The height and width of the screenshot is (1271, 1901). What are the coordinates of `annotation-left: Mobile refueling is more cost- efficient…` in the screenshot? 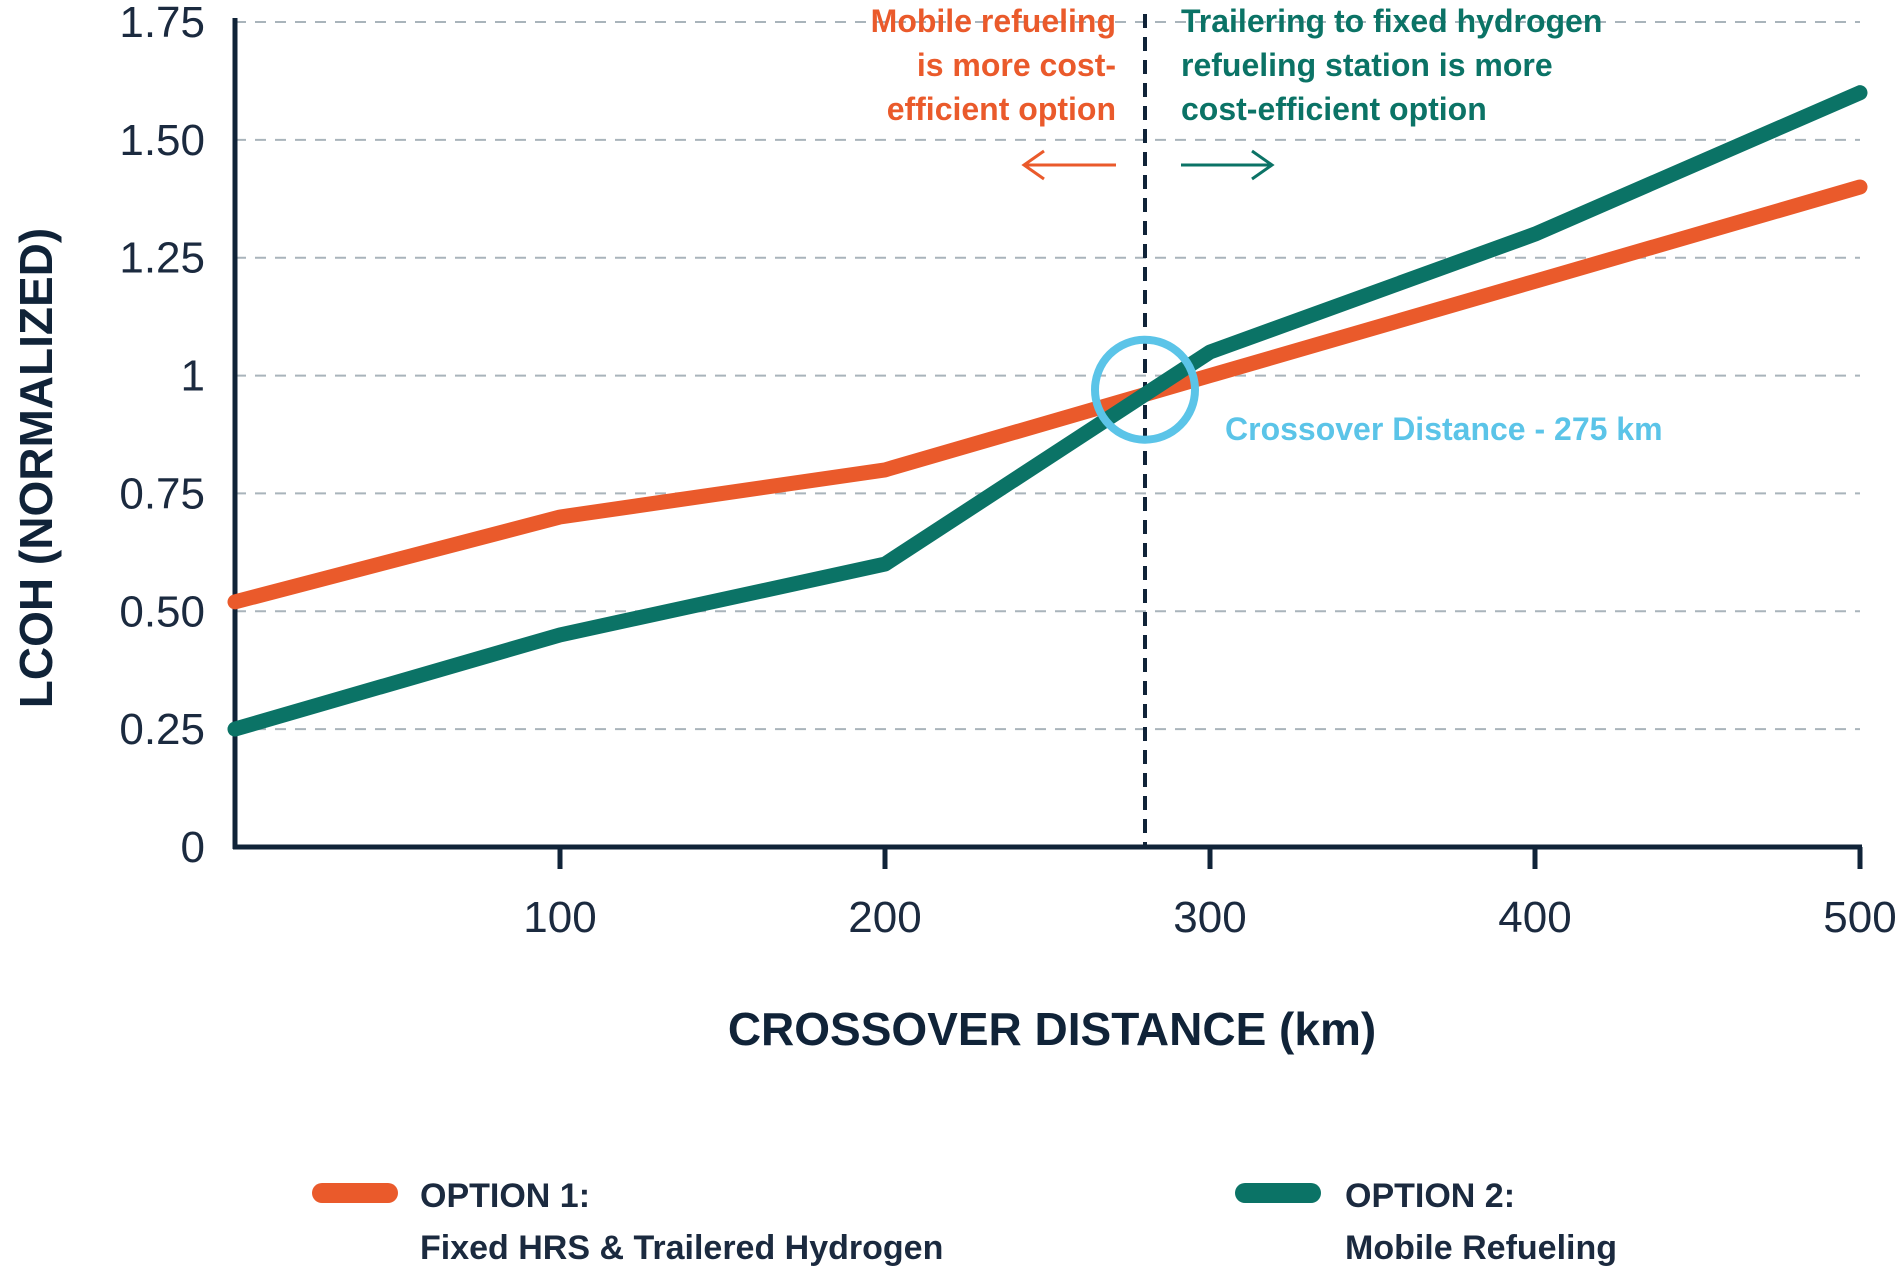 It's located at (993, 92).